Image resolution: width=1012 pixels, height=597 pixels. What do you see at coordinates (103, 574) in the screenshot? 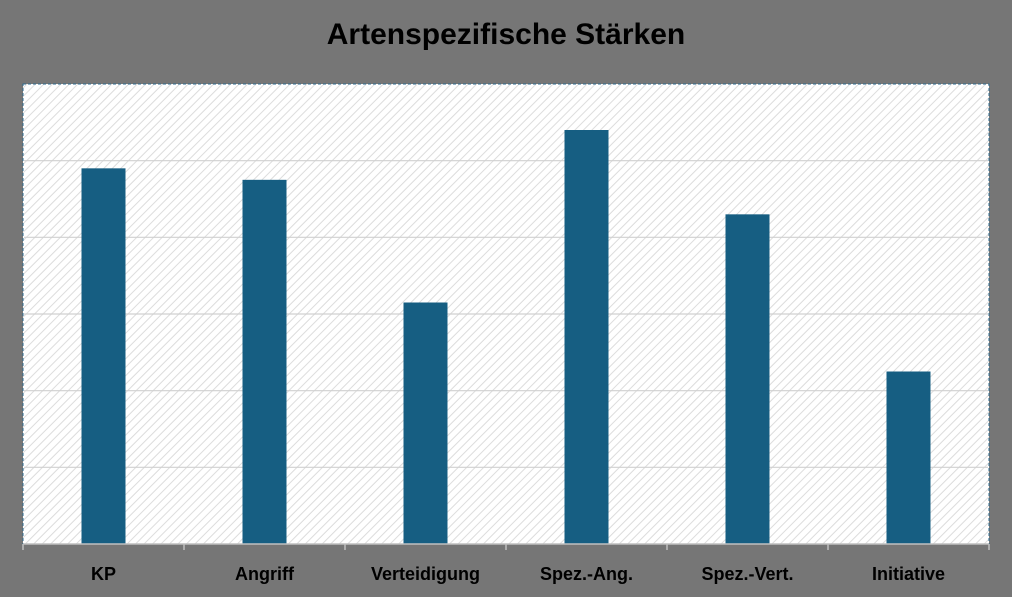
I see `x-tick-label: KP` at bounding box center [103, 574].